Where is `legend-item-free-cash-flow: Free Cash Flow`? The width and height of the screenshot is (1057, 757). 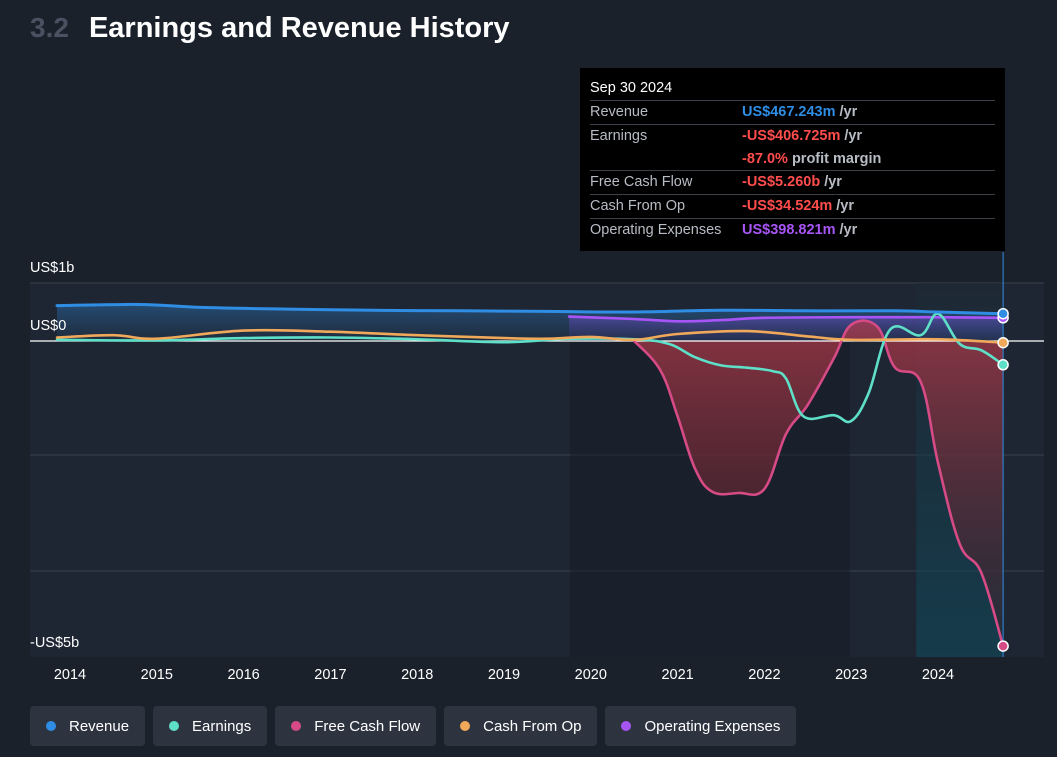
legend-item-free-cash-flow: Free Cash Flow is located at coordinates (356, 726).